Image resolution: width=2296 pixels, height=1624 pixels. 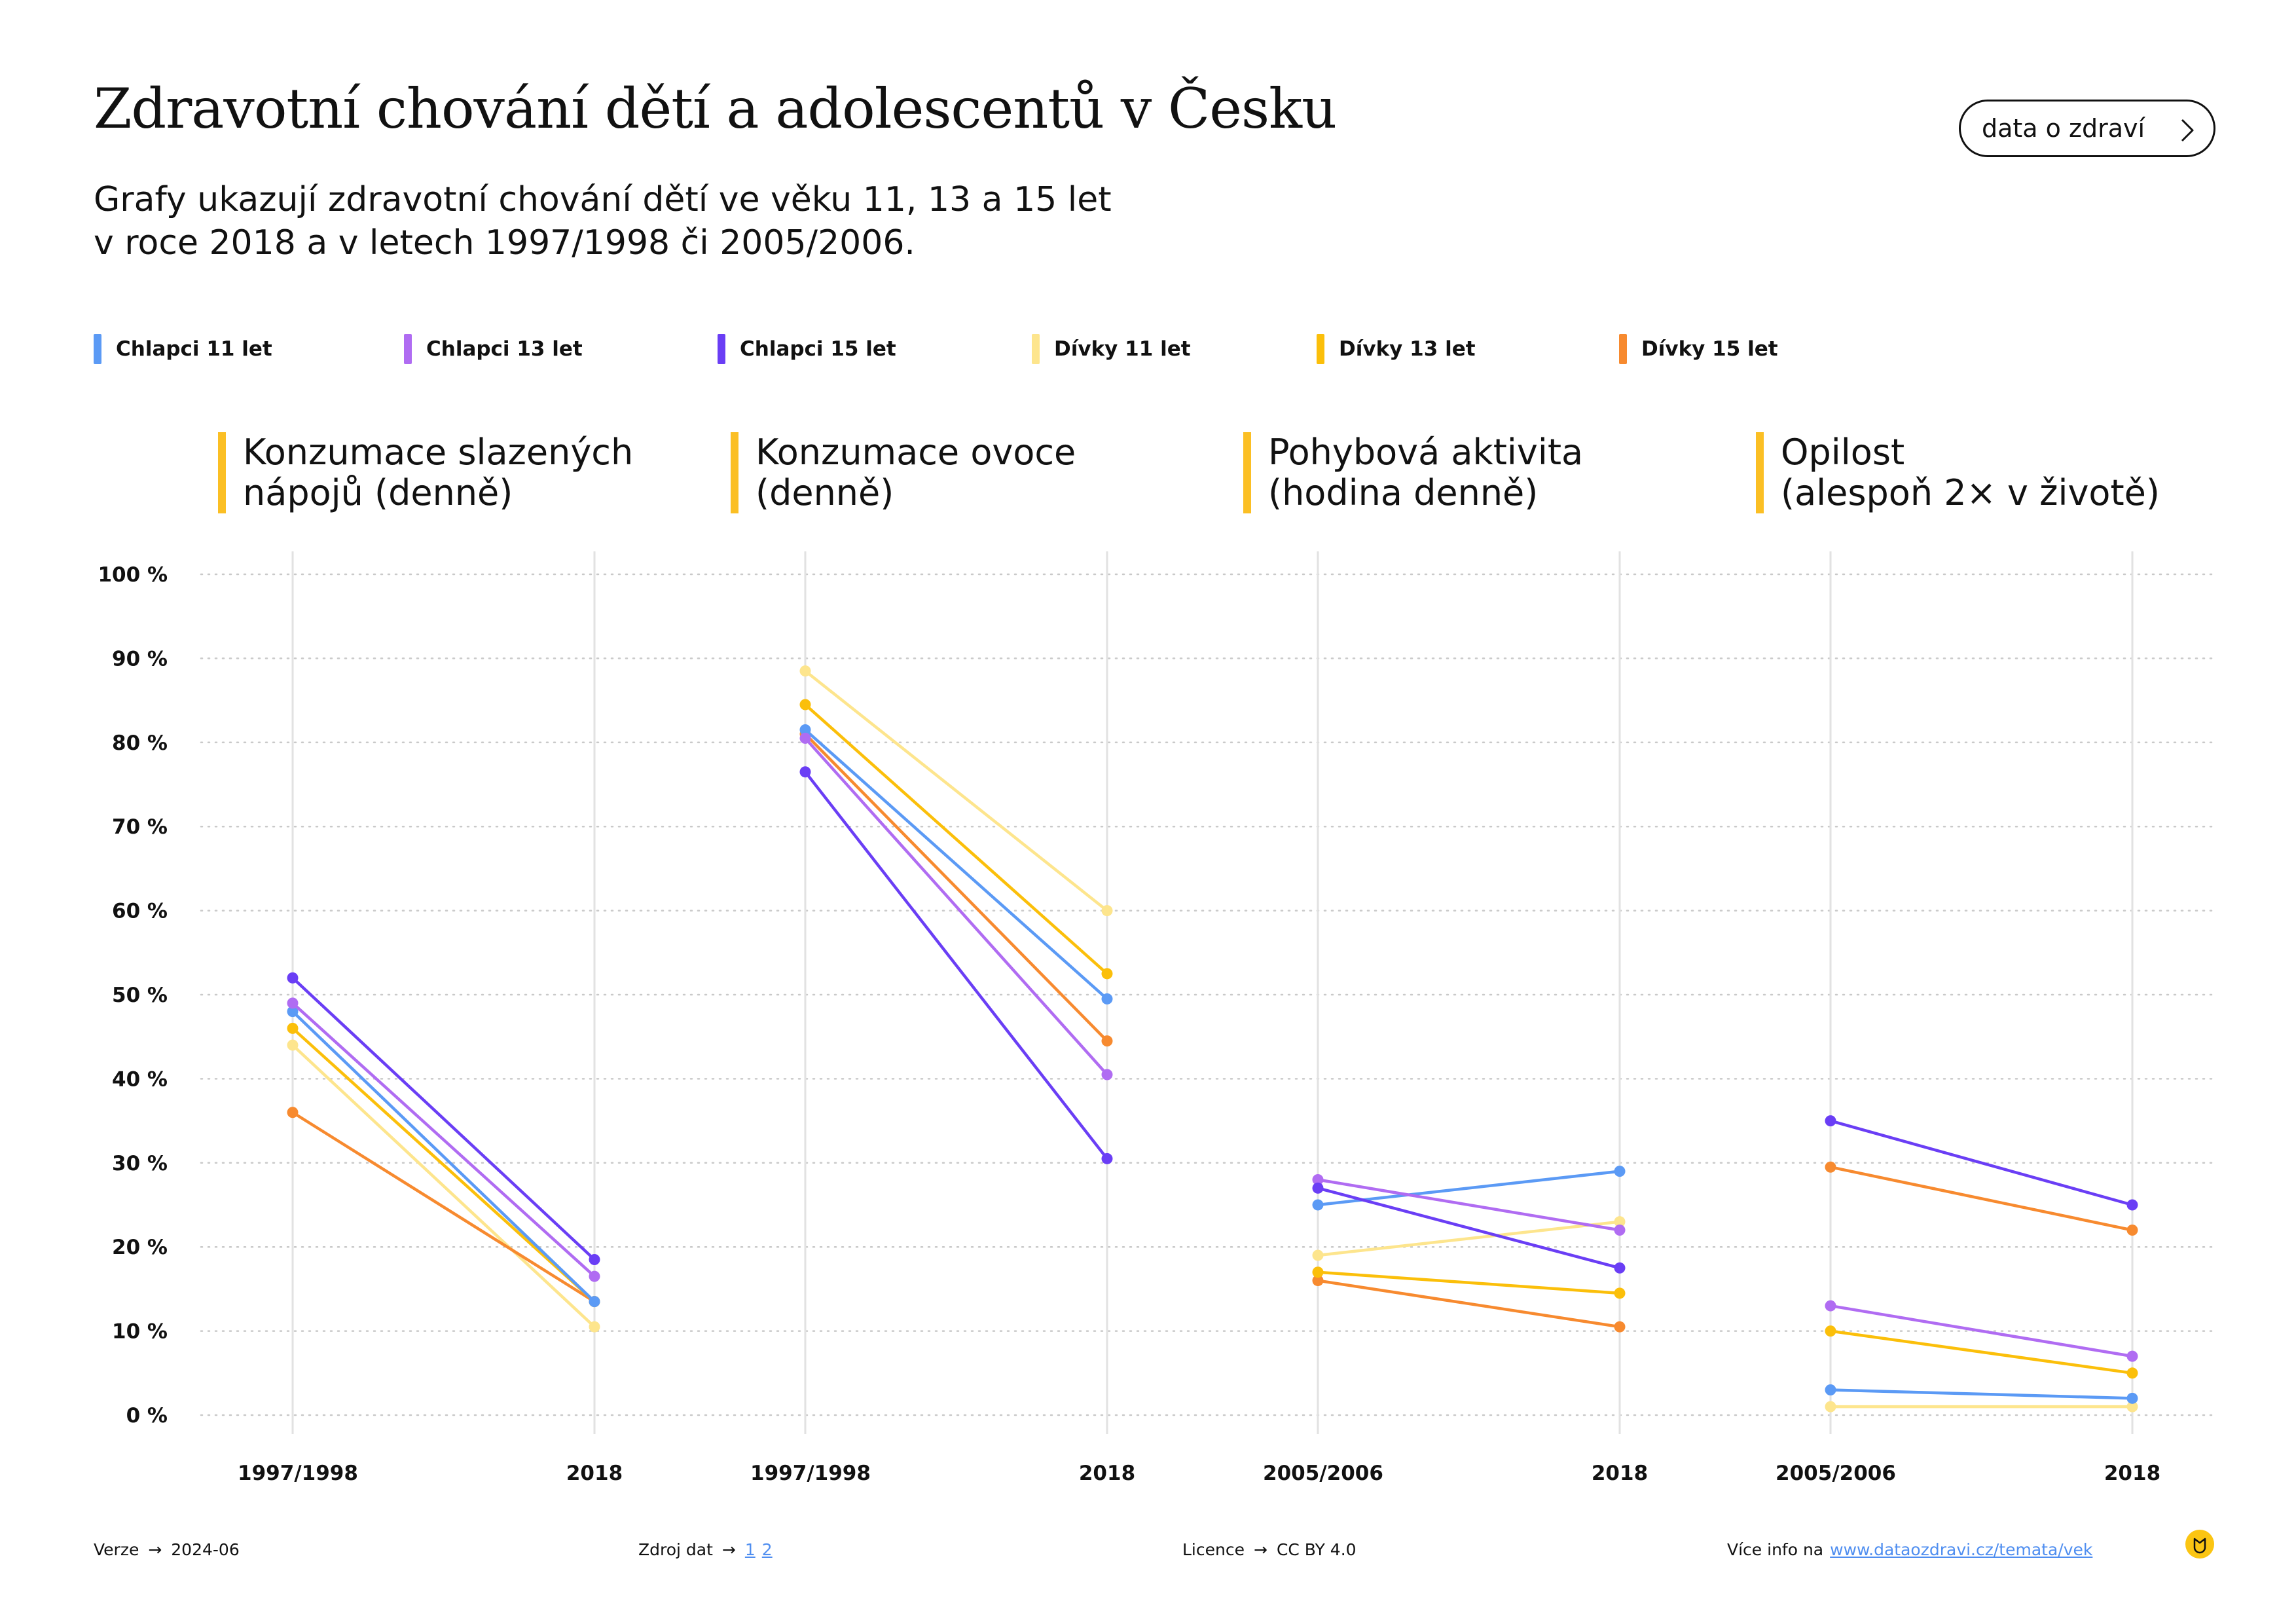 What do you see at coordinates (1961, 1549) in the screenshot?
I see `footer-more-info-link: www.dataozdravi.cz/temata/vek` at bounding box center [1961, 1549].